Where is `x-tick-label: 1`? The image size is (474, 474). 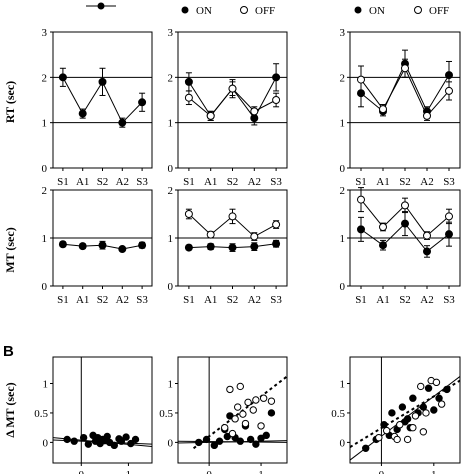
x-tick-label: 1 is located at coordinates (261, 471).